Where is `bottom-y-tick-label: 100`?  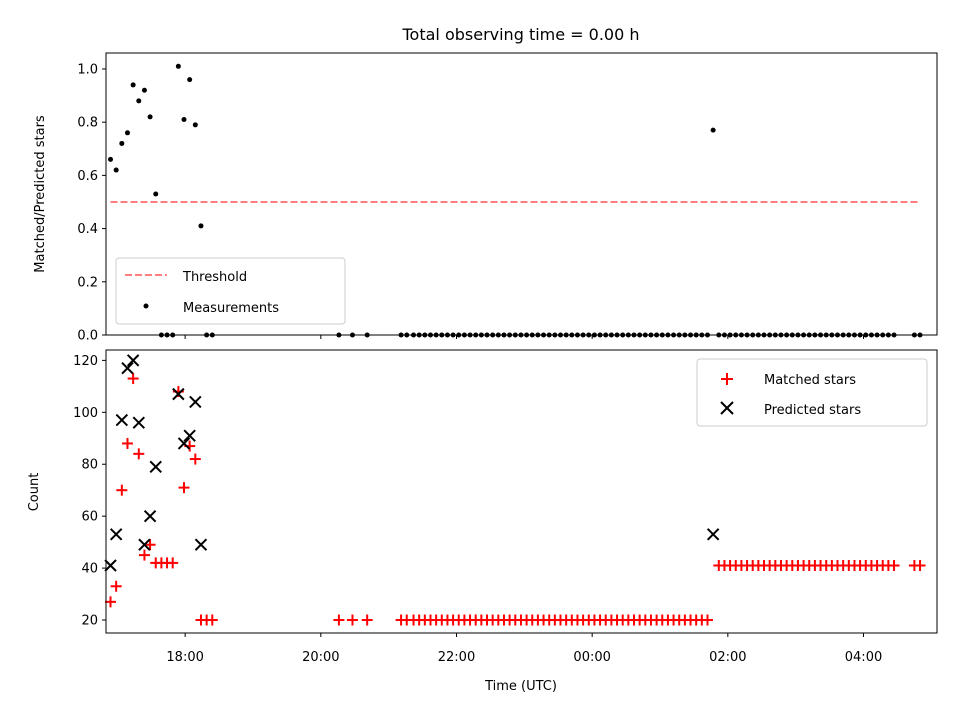
bottom-y-tick-label: 100 is located at coordinates (85, 413).